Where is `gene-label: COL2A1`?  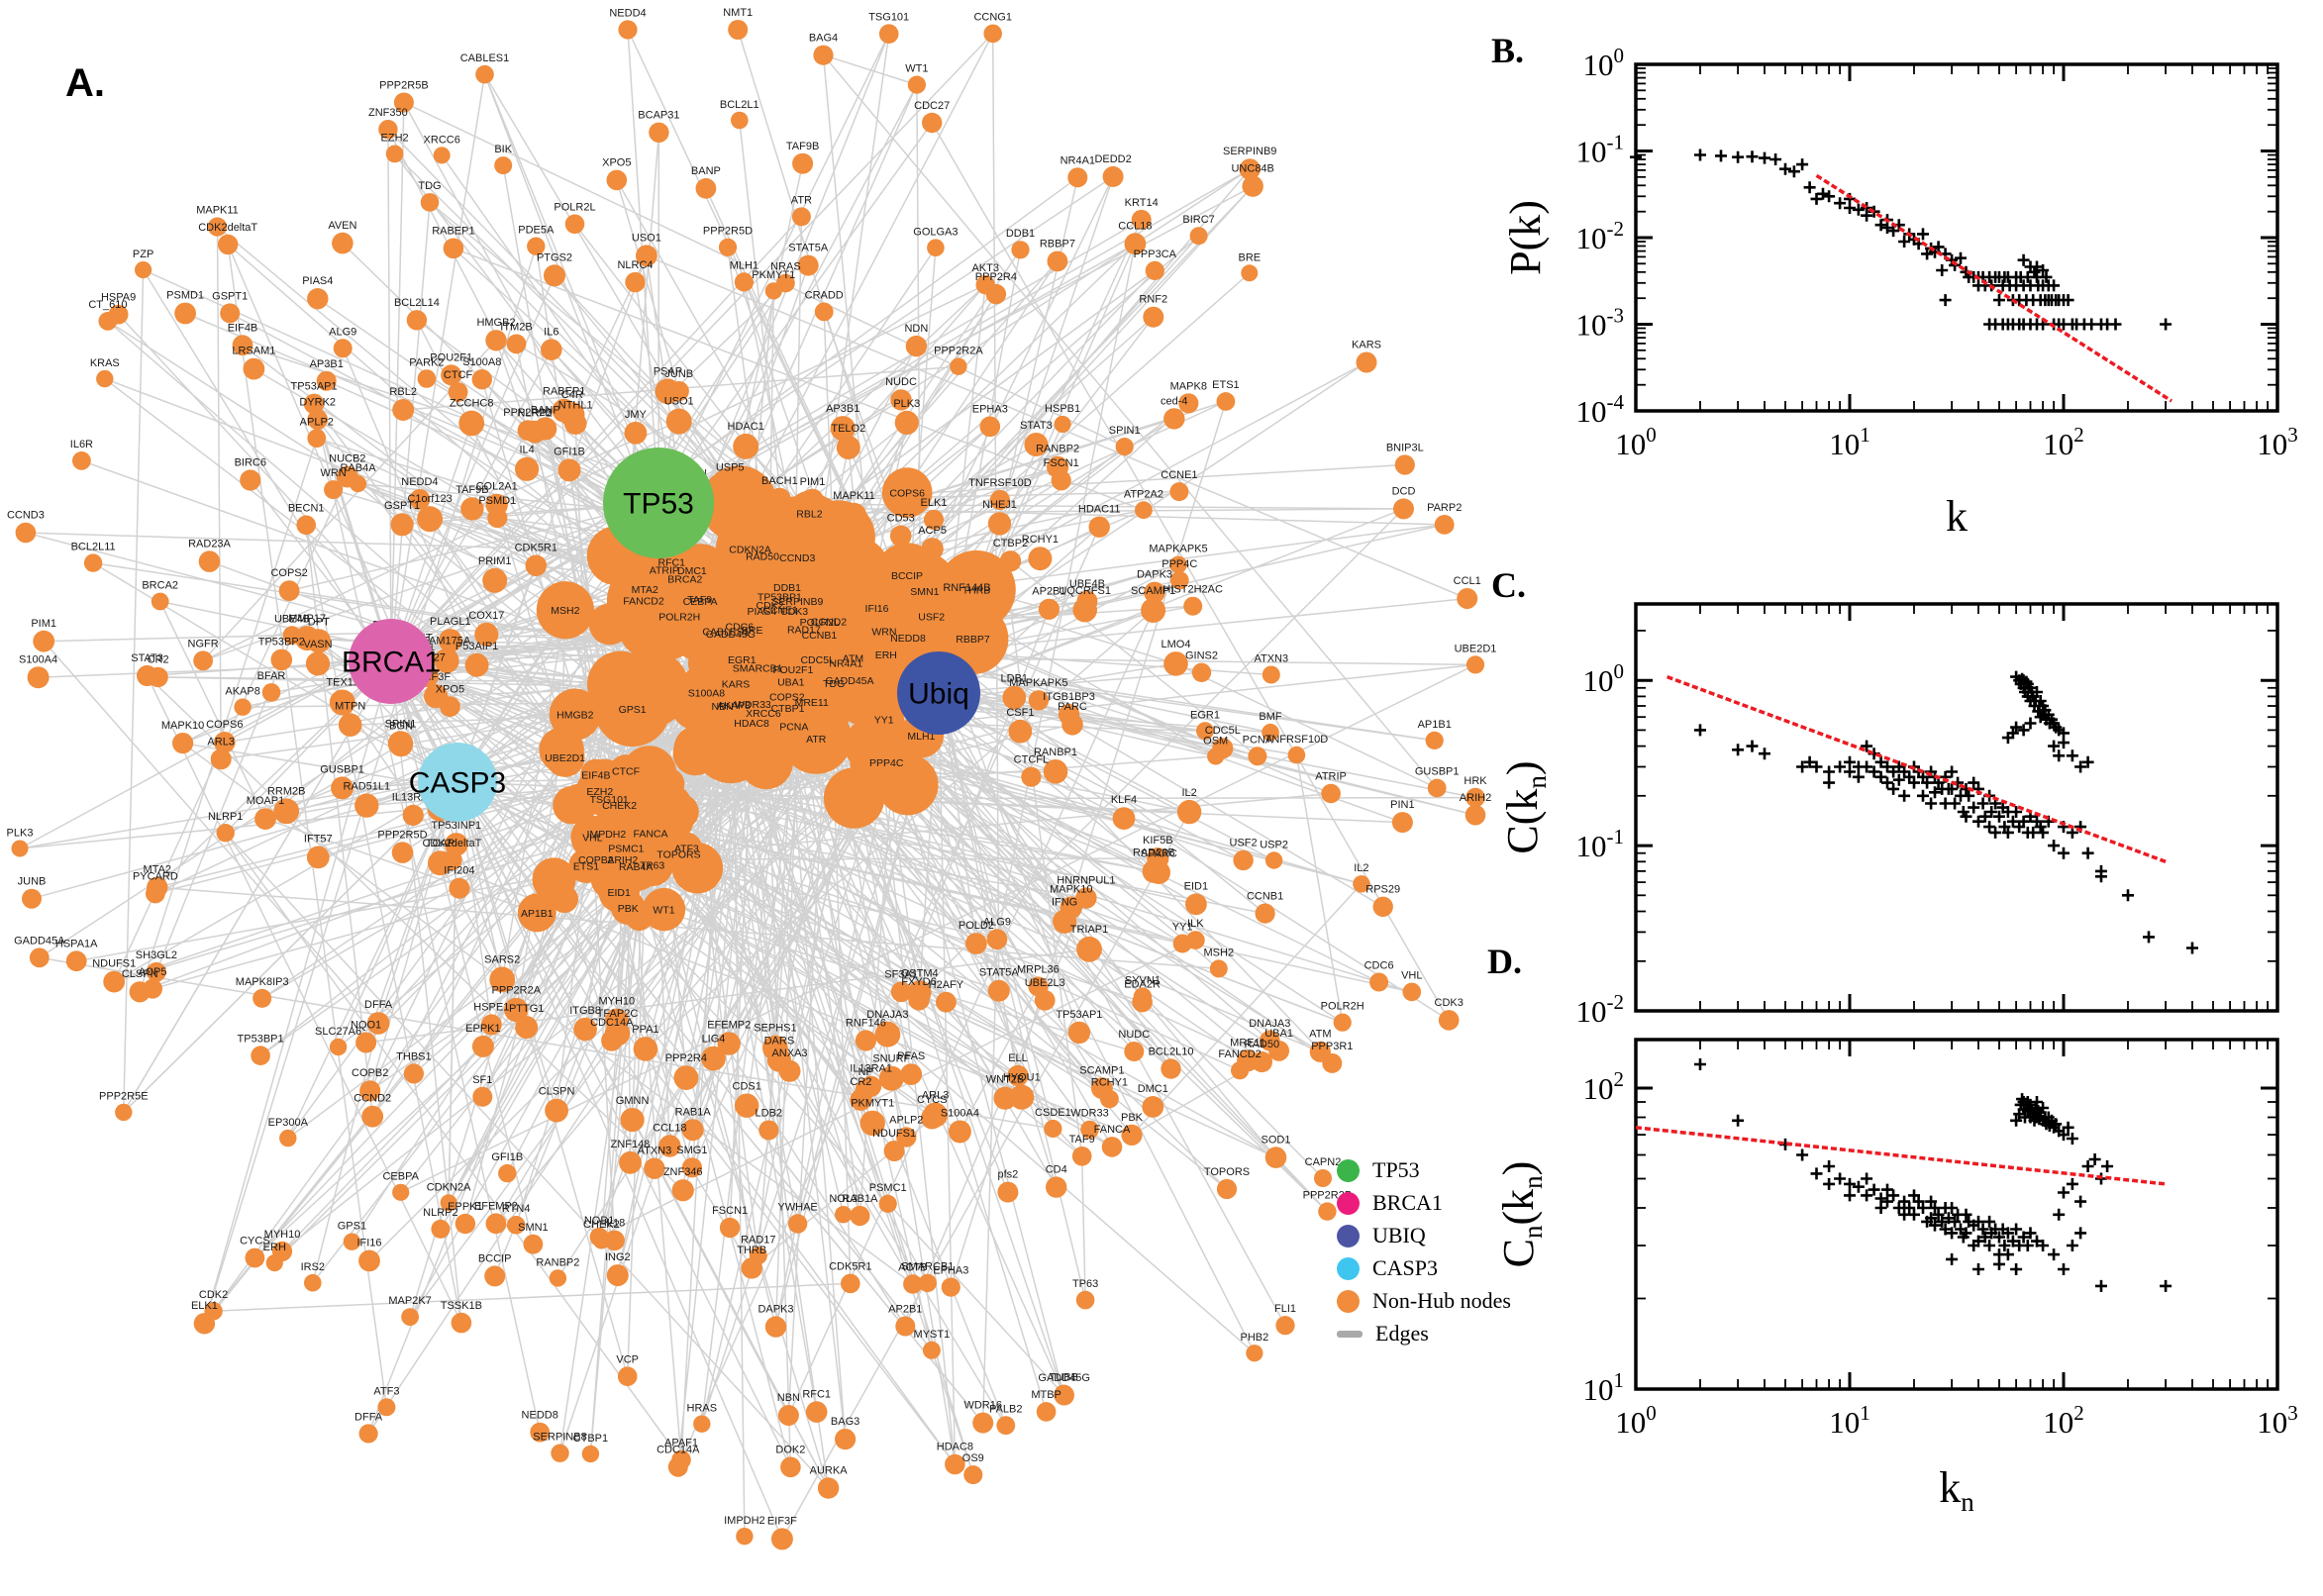 gene-label: COL2A1 is located at coordinates (497, 487).